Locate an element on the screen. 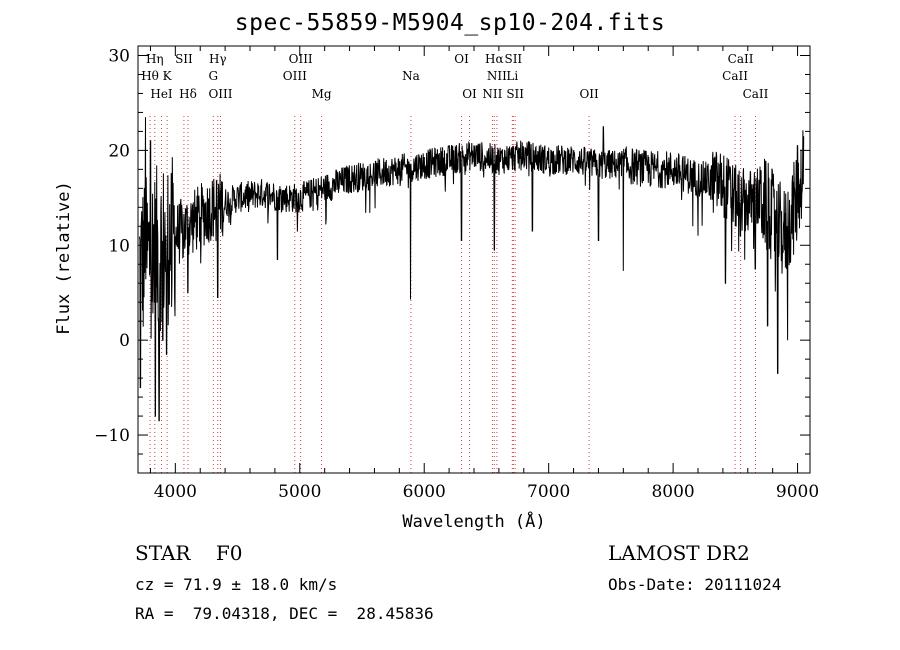 This screenshot has width=900, height=650. line-label-g: G is located at coordinates (213, 76).